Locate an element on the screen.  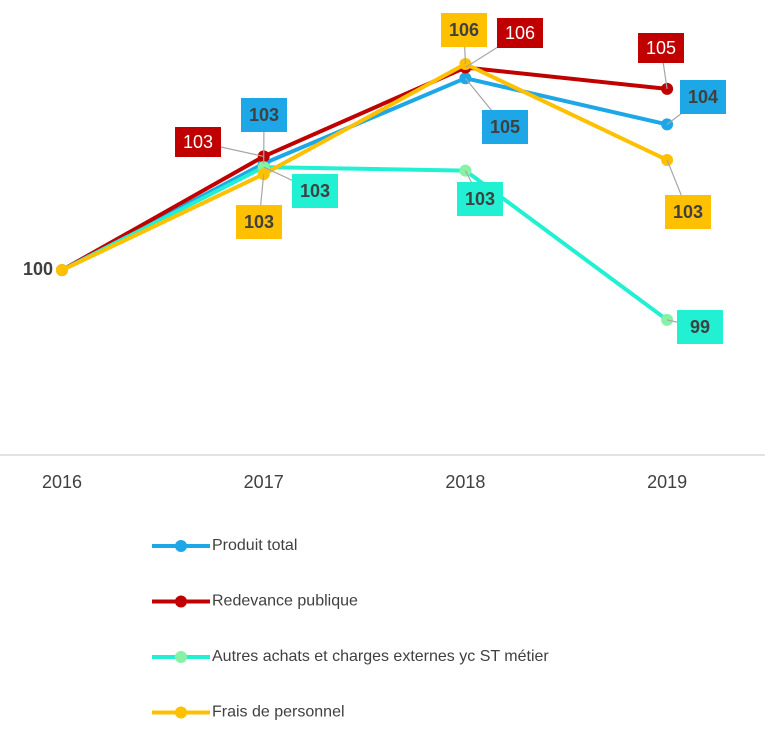
legend-label: Redevance publique is located at coordinates (285, 601).